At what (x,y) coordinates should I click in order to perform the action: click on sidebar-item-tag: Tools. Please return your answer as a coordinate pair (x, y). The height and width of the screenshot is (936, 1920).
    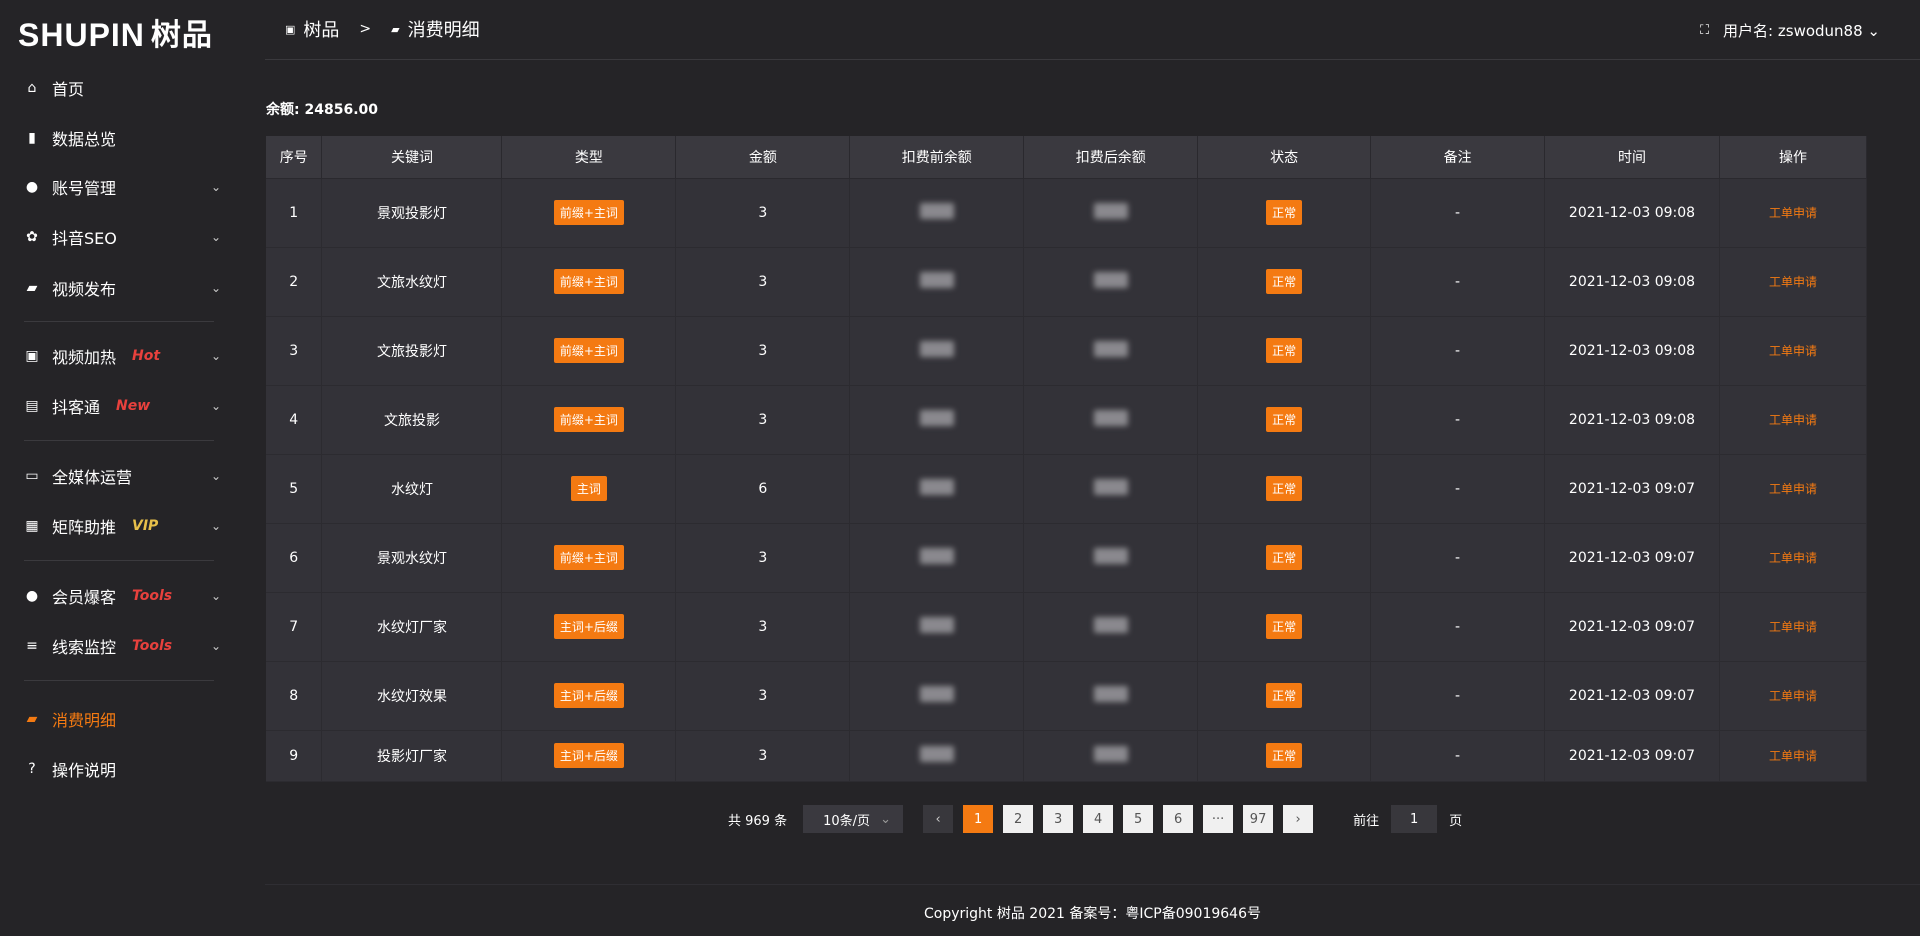
    Looking at the image, I should click on (152, 596).